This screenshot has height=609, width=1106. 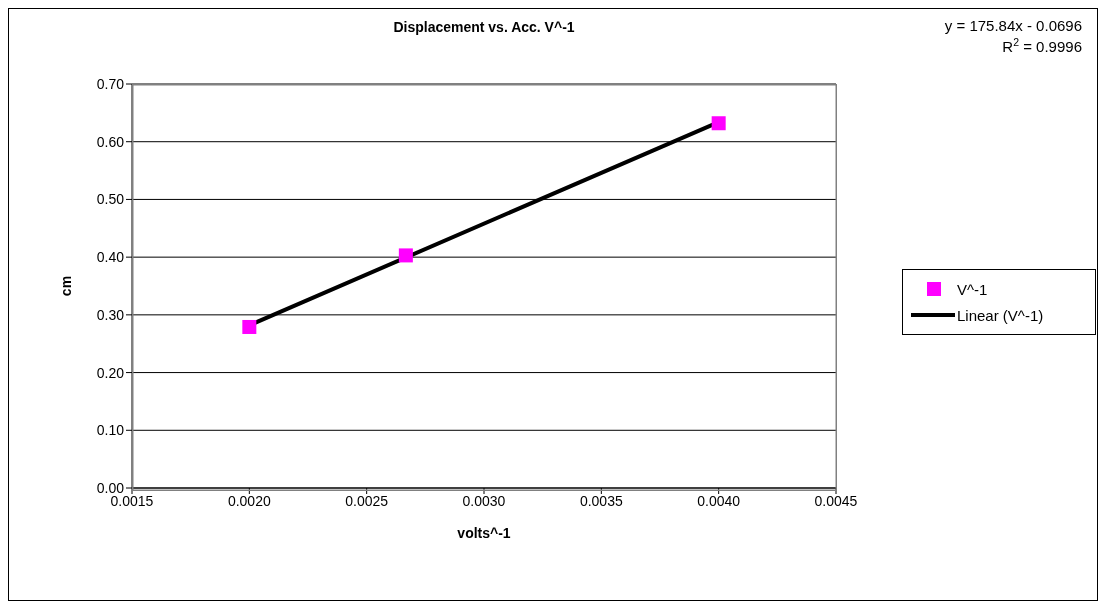 What do you see at coordinates (484, 27) in the screenshot?
I see `chart-title: Displacement vs. Acc. V^-1` at bounding box center [484, 27].